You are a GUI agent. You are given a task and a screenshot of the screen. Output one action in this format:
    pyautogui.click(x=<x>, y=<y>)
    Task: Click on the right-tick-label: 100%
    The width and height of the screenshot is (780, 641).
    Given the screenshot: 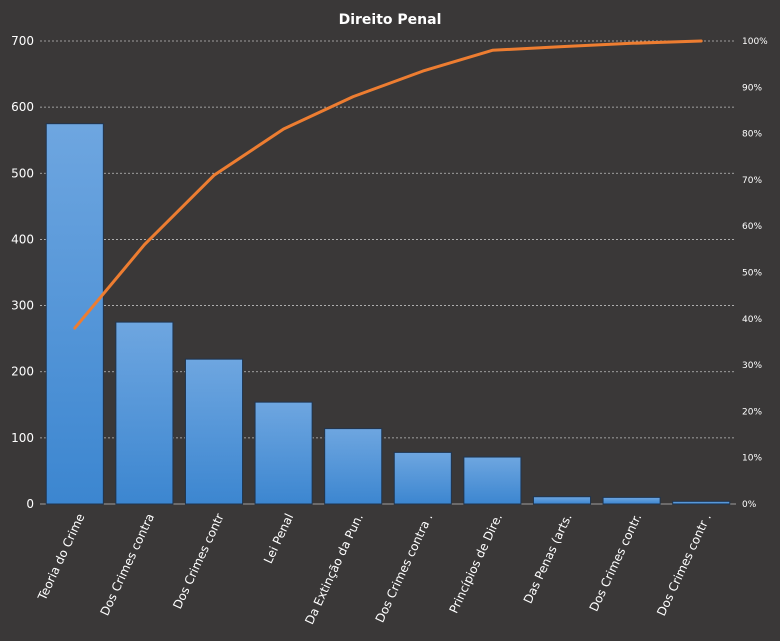 What is the action you would take?
    pyautogui.click(x=755, y=42)
    